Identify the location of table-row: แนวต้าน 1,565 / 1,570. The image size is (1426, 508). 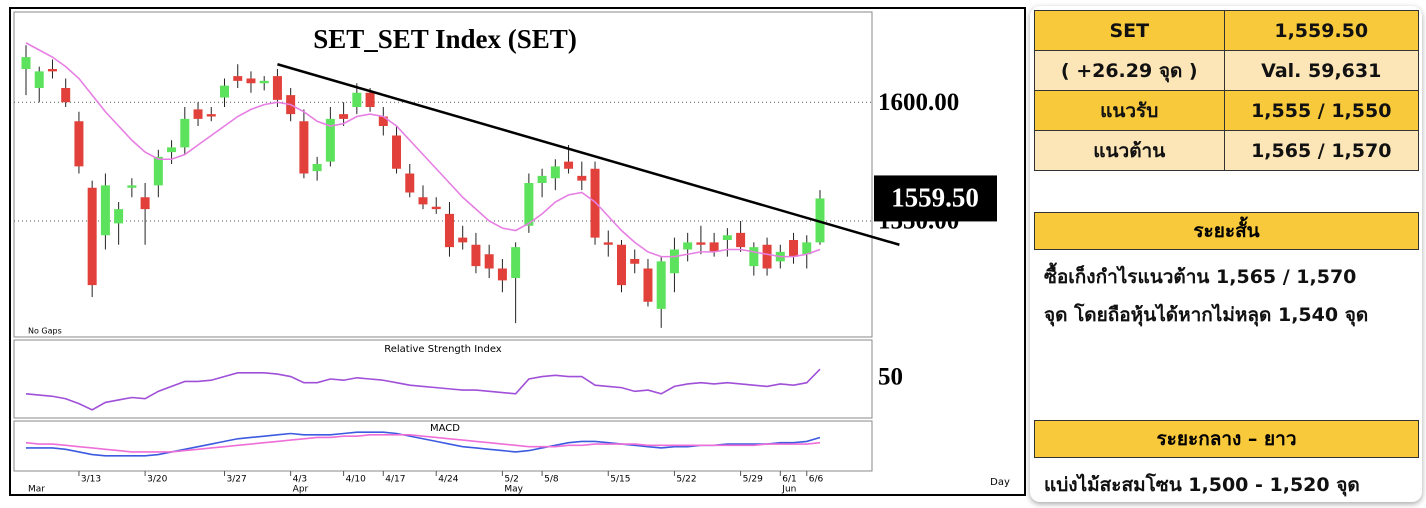
(1226, 150).